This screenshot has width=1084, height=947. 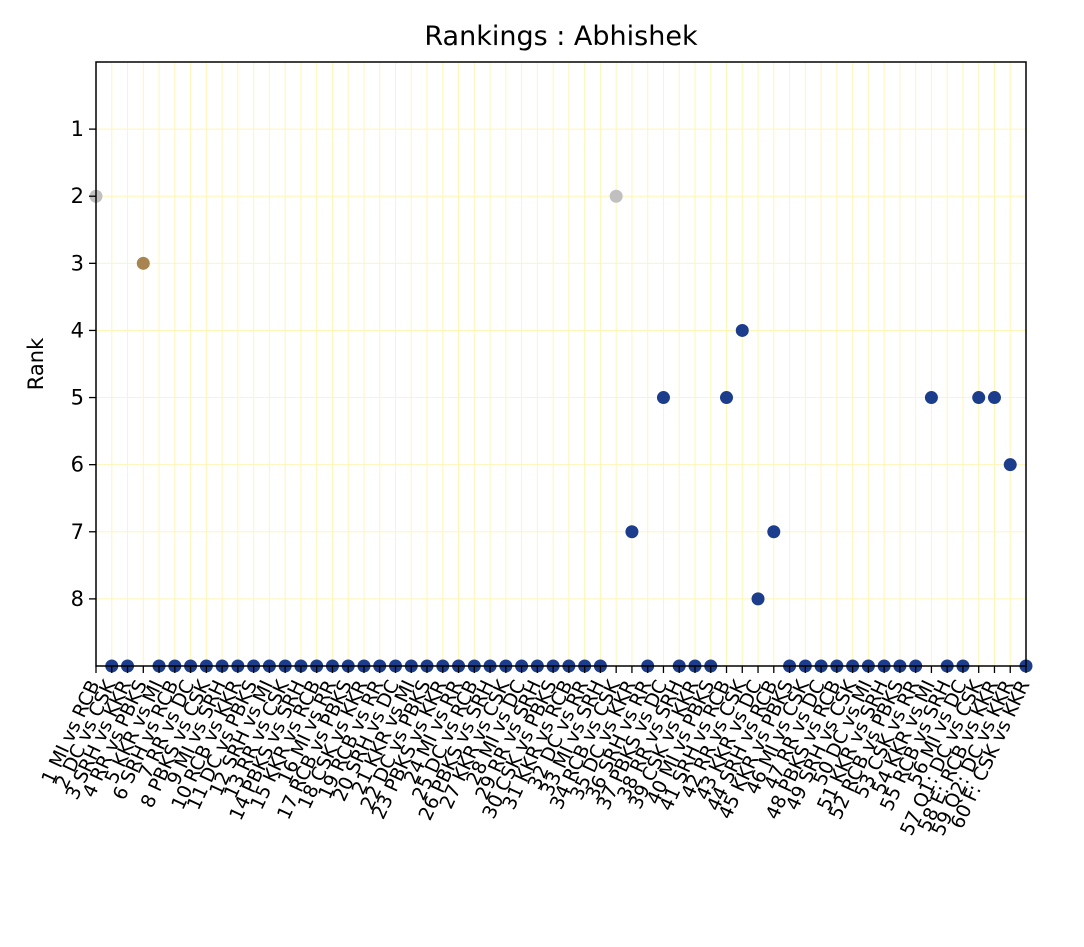 I want to click on y-tick-label: 2, so click(x=77, y=196).